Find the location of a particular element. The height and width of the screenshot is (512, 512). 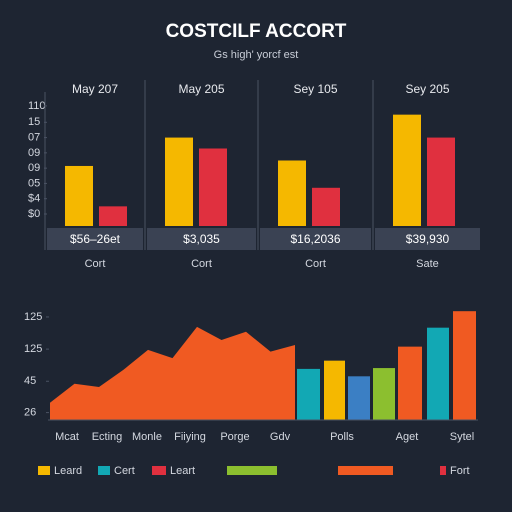

panel-value: $3,035 is located at coordinates (201, 239).